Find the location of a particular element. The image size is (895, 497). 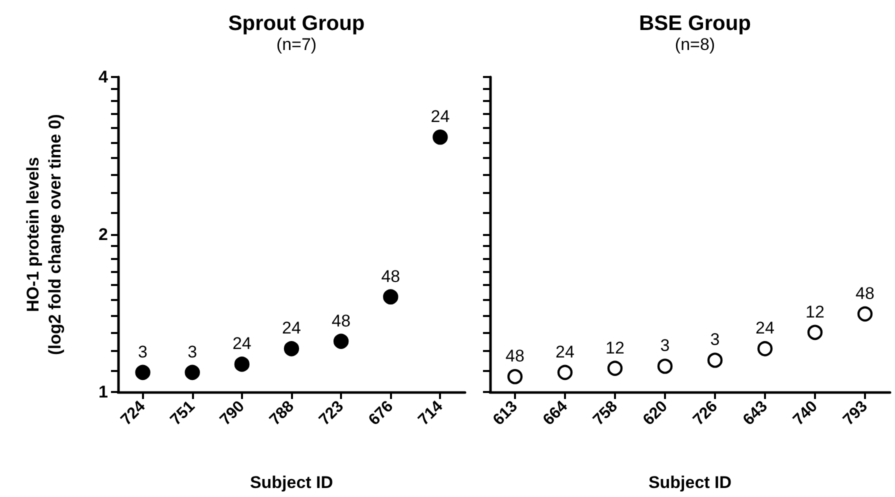

x-tick-label: 664 is located at coordinates (556, 413).